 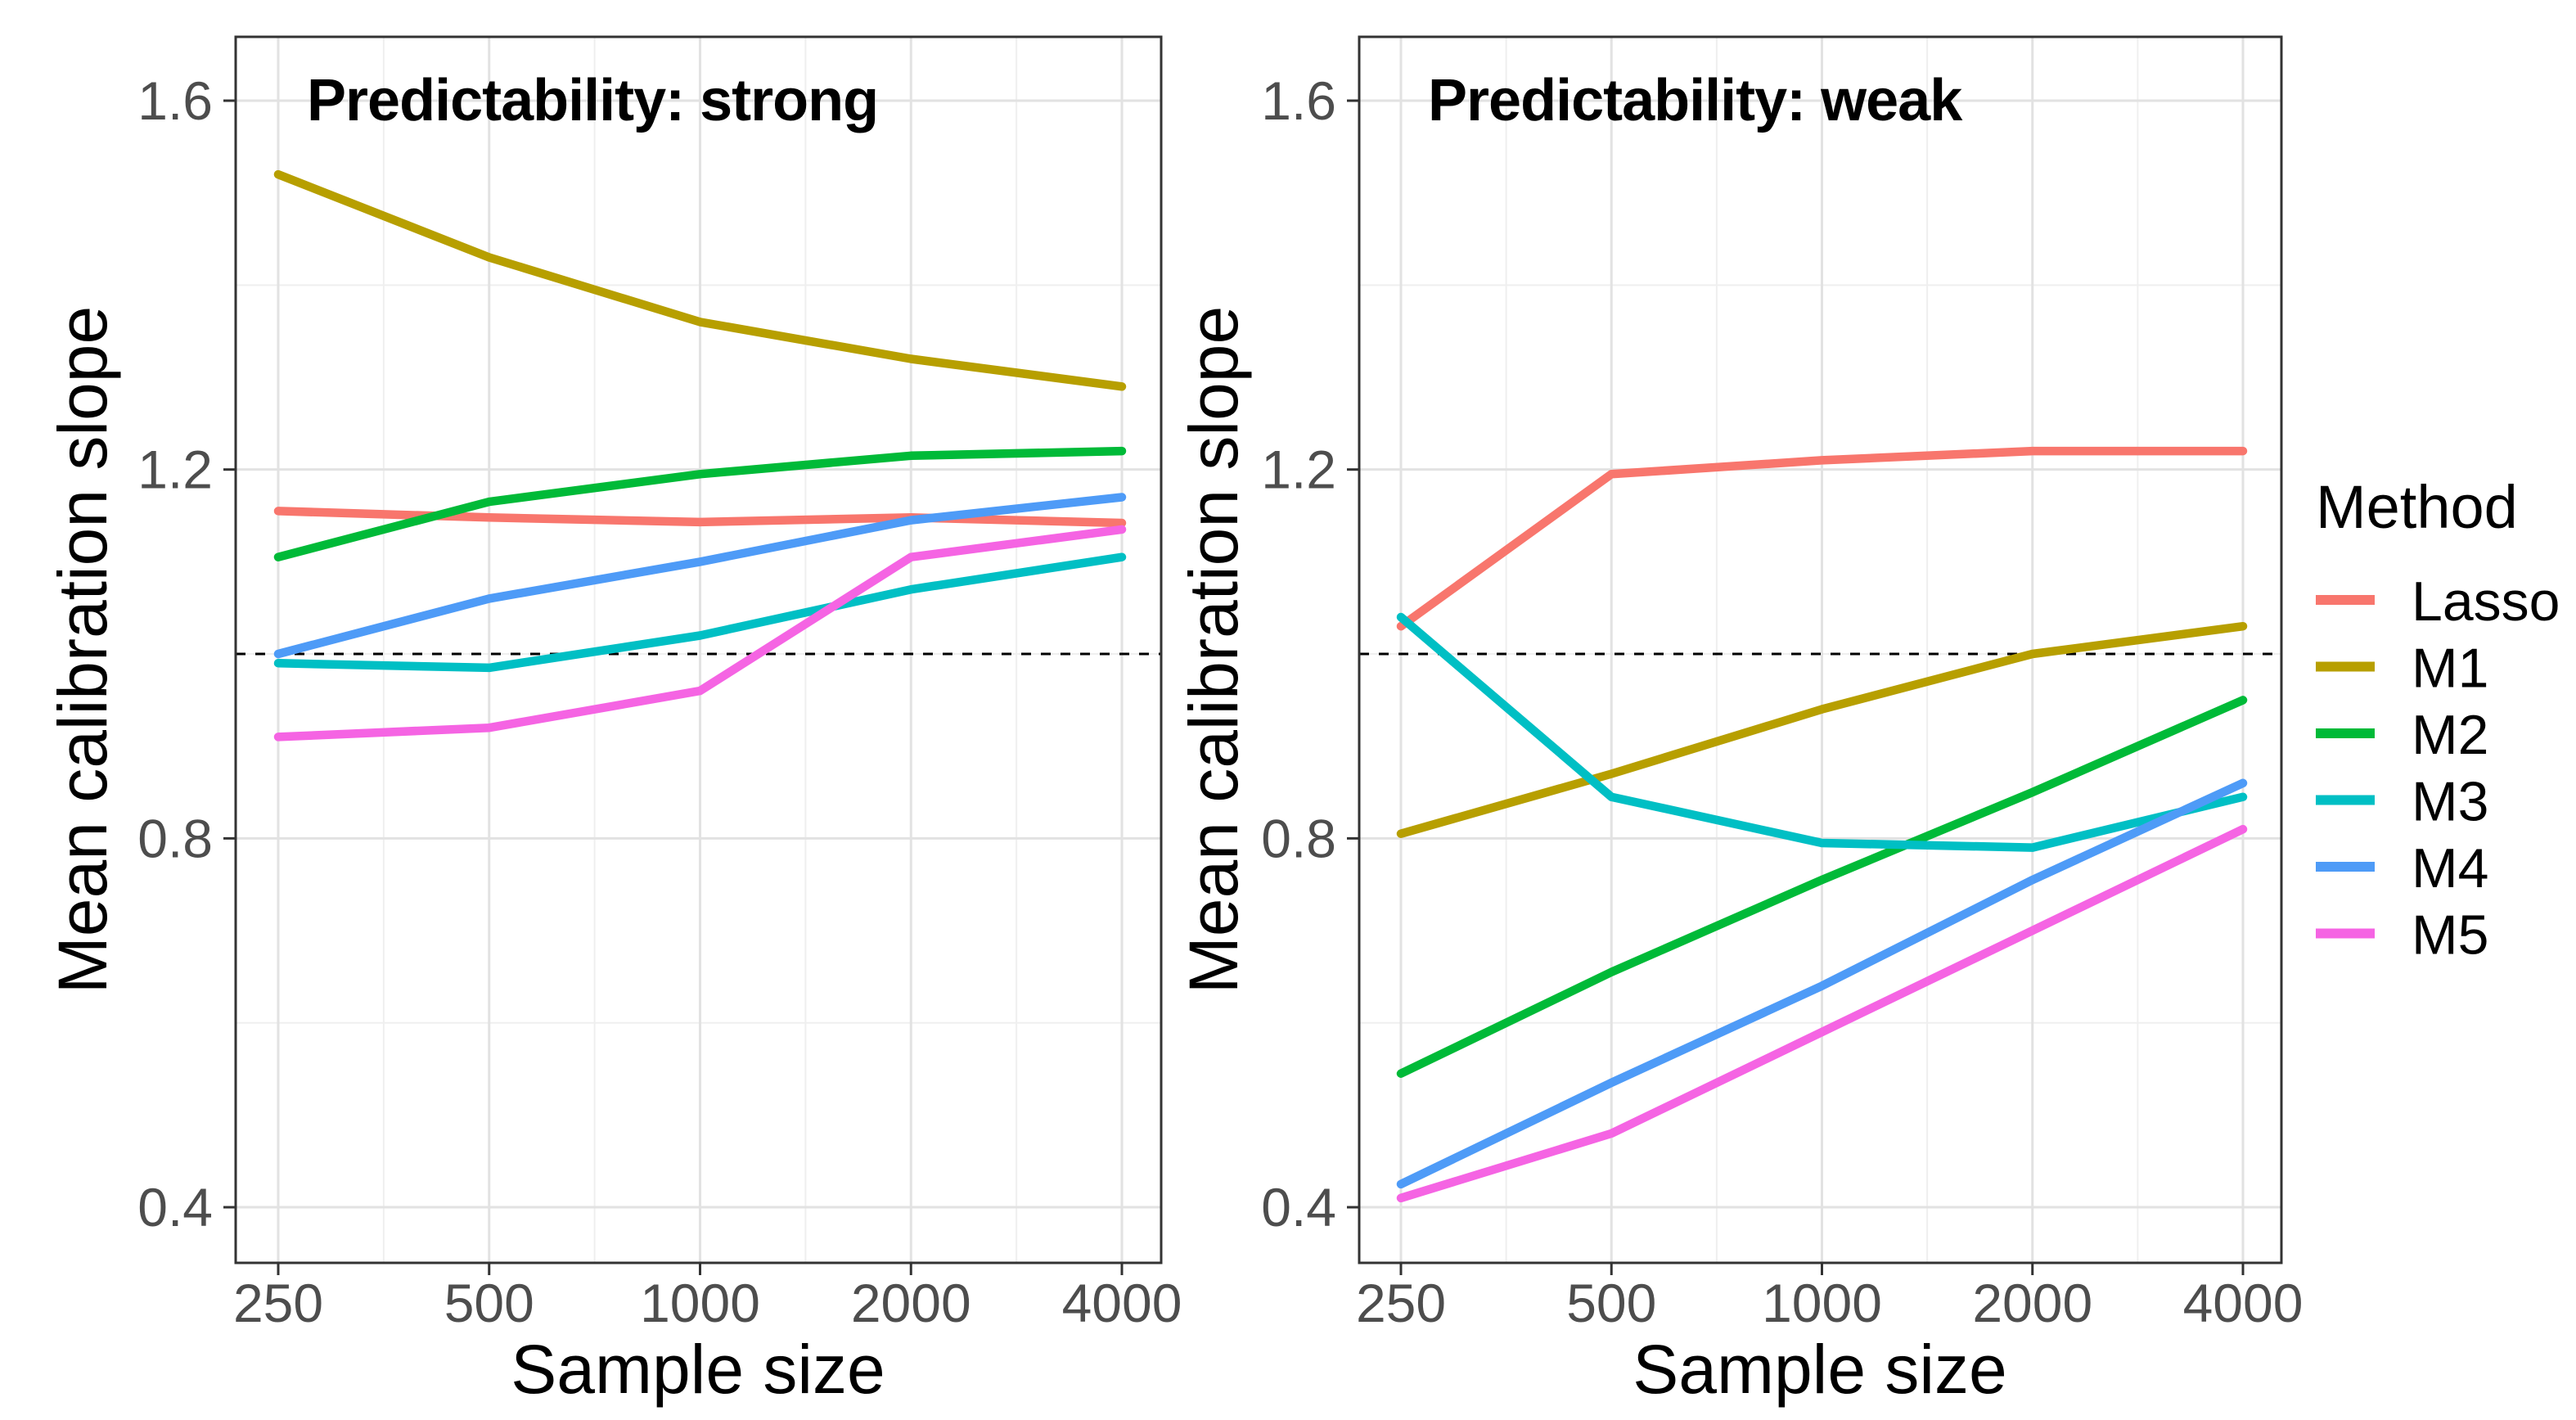 I want to click on legend-entry-m2: M2, so click(x=2402, y=735).